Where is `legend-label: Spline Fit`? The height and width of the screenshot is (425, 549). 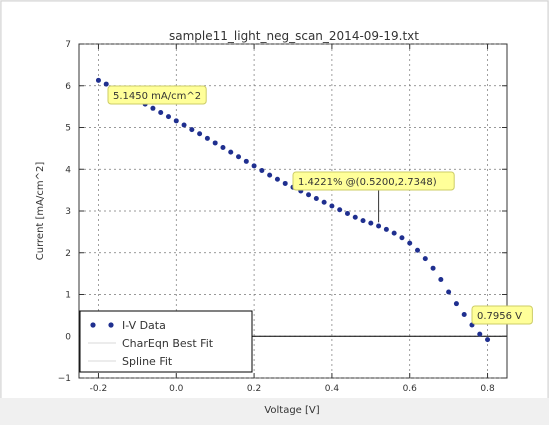 legend-label: Spline Fit is located at coordinates (147, 361).